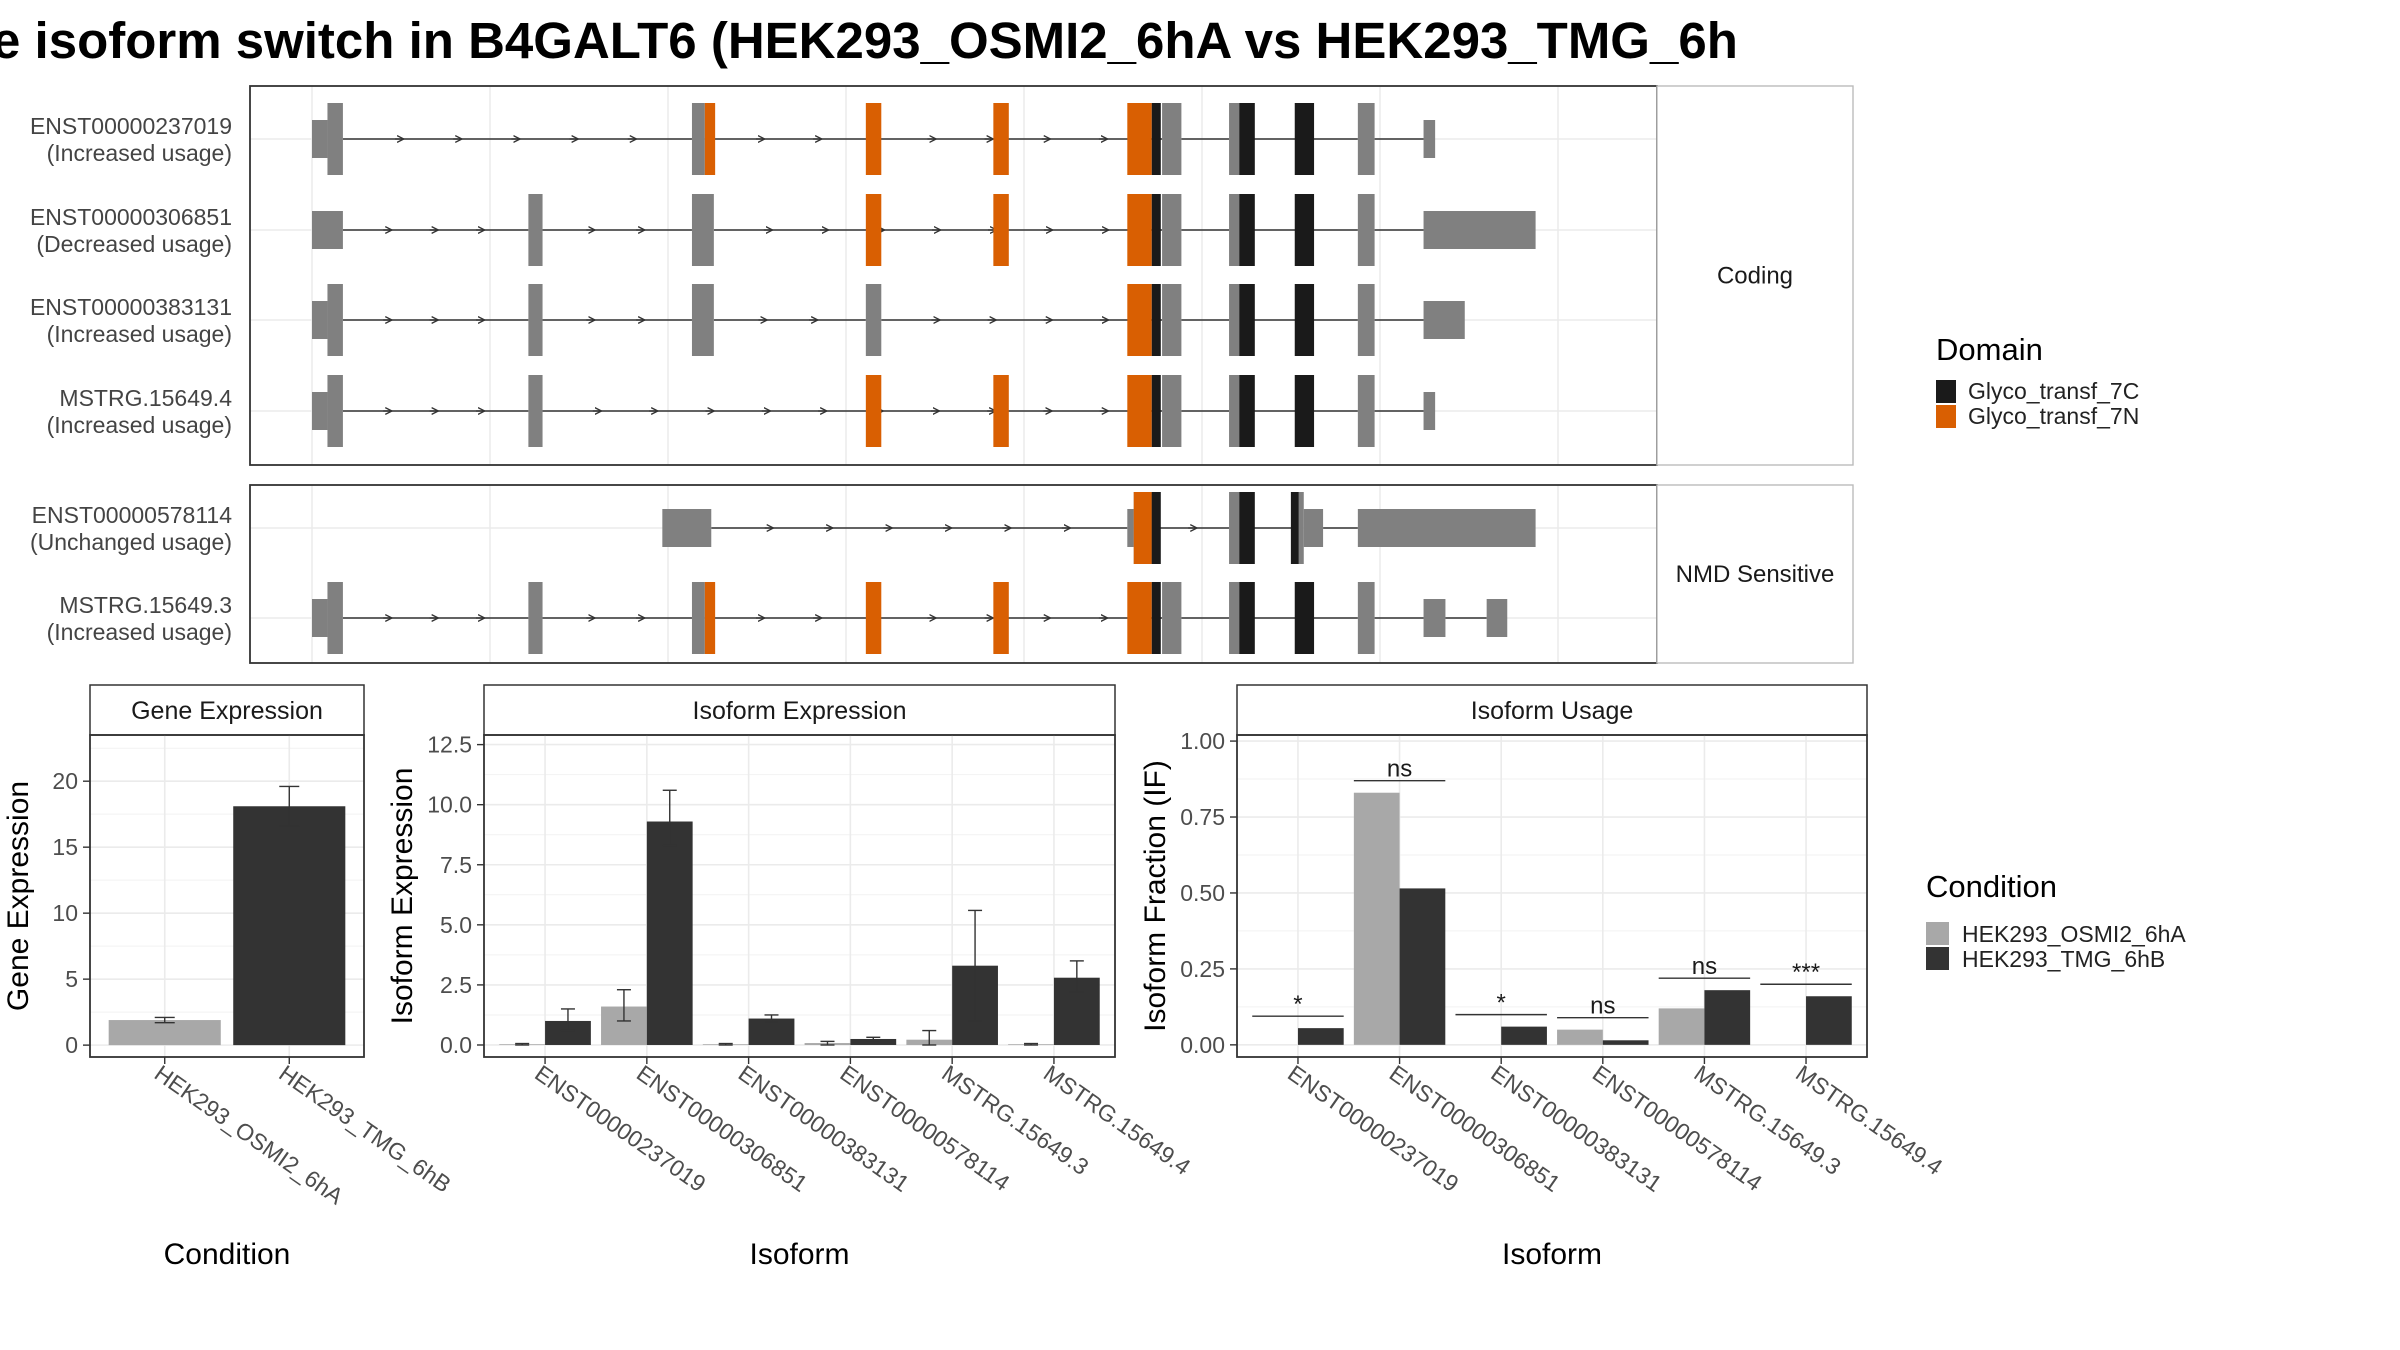  Describe the element at coordinates (1552, 711) in the screenshot. I see `chart-title: Isoform Usage` at that location.